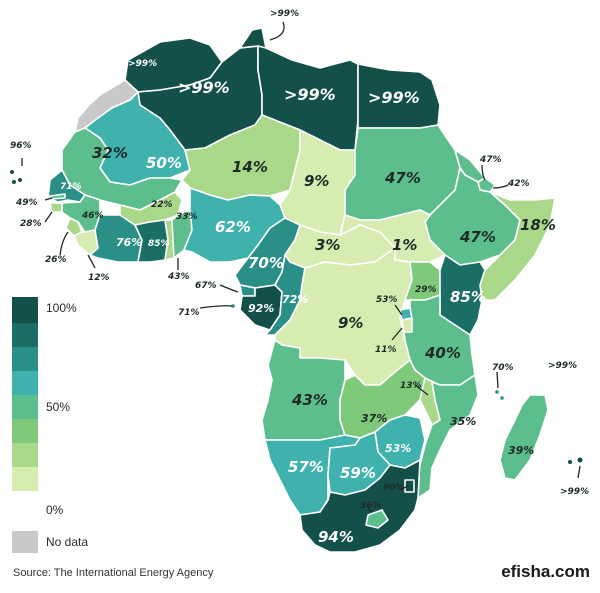 Image resolution: width=600 pixels, height=593 pixels. What do you see at coordinates (490, 160) in the screenshot?
I see `label-eritrea: 47%` at bounding box center [490, 160].